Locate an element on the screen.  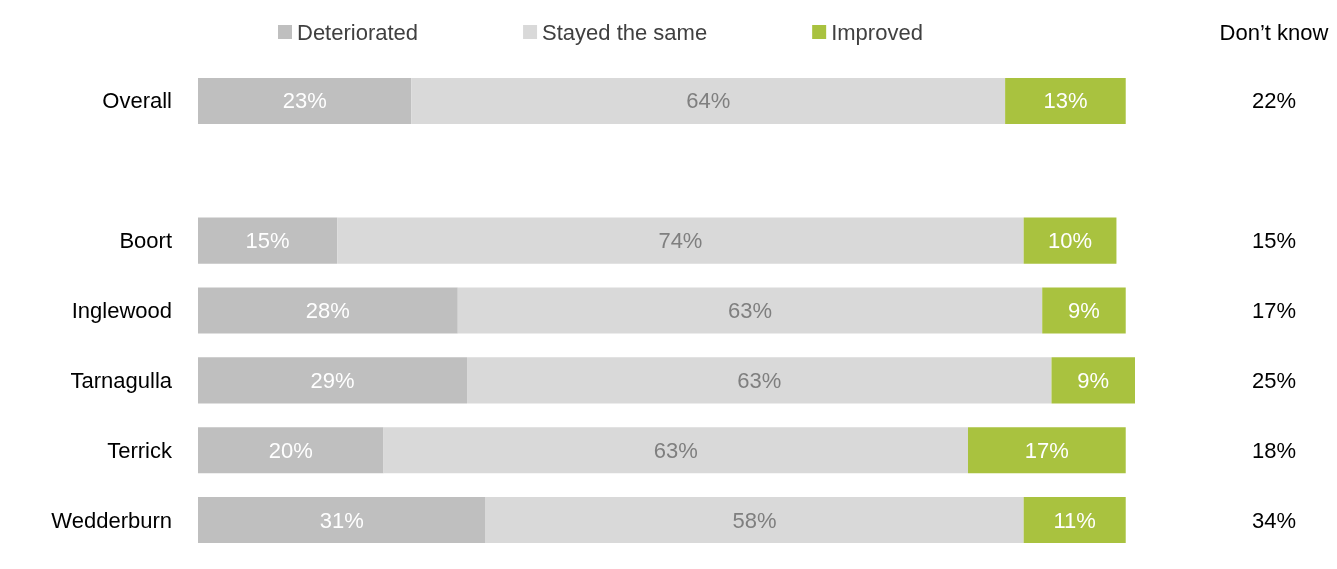
data-label: 17% is located at coordinates (1046, 450).